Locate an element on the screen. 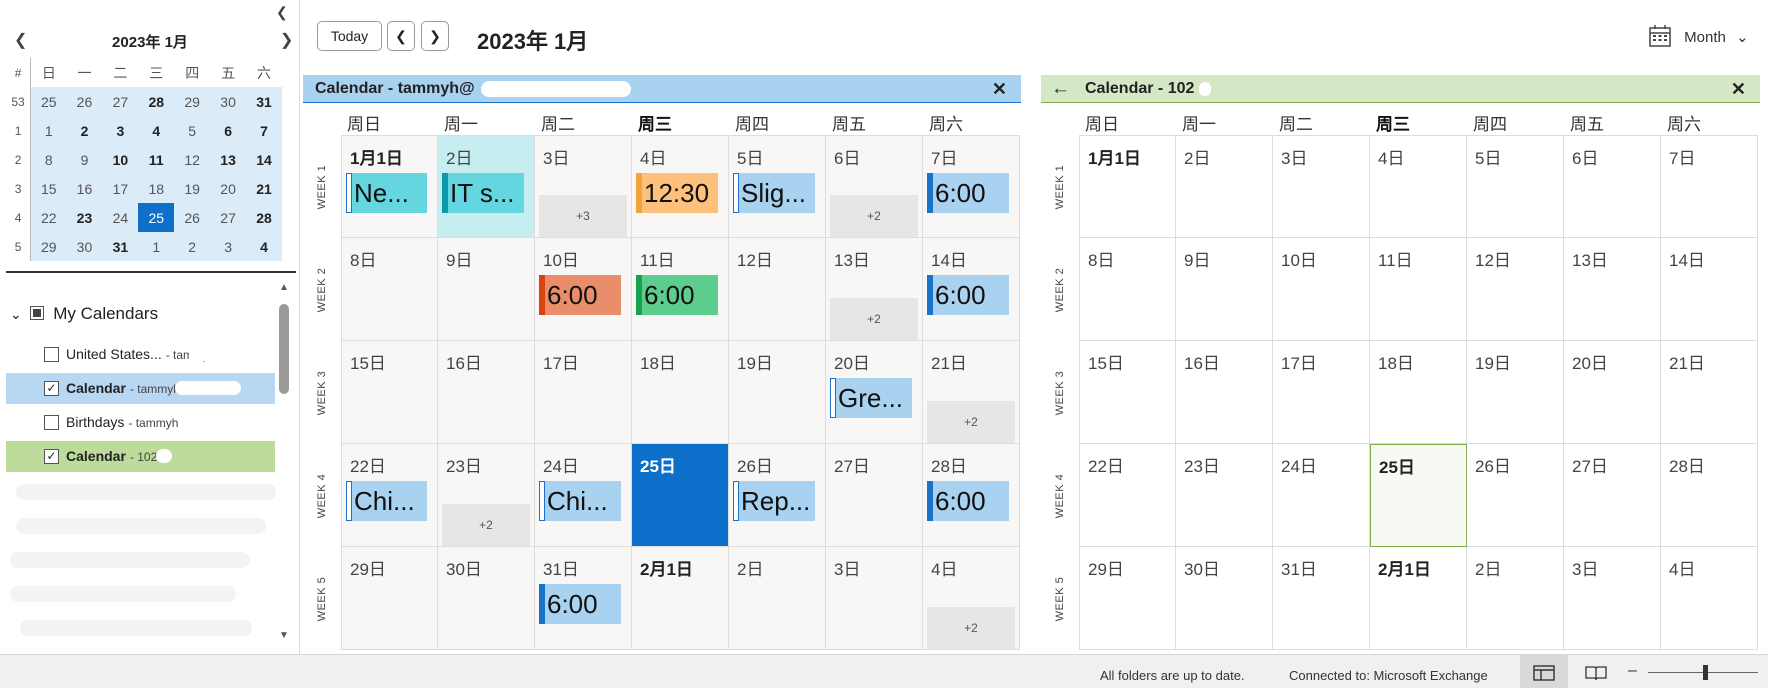  mini-day: 10 is located at coordinates (120, 159).